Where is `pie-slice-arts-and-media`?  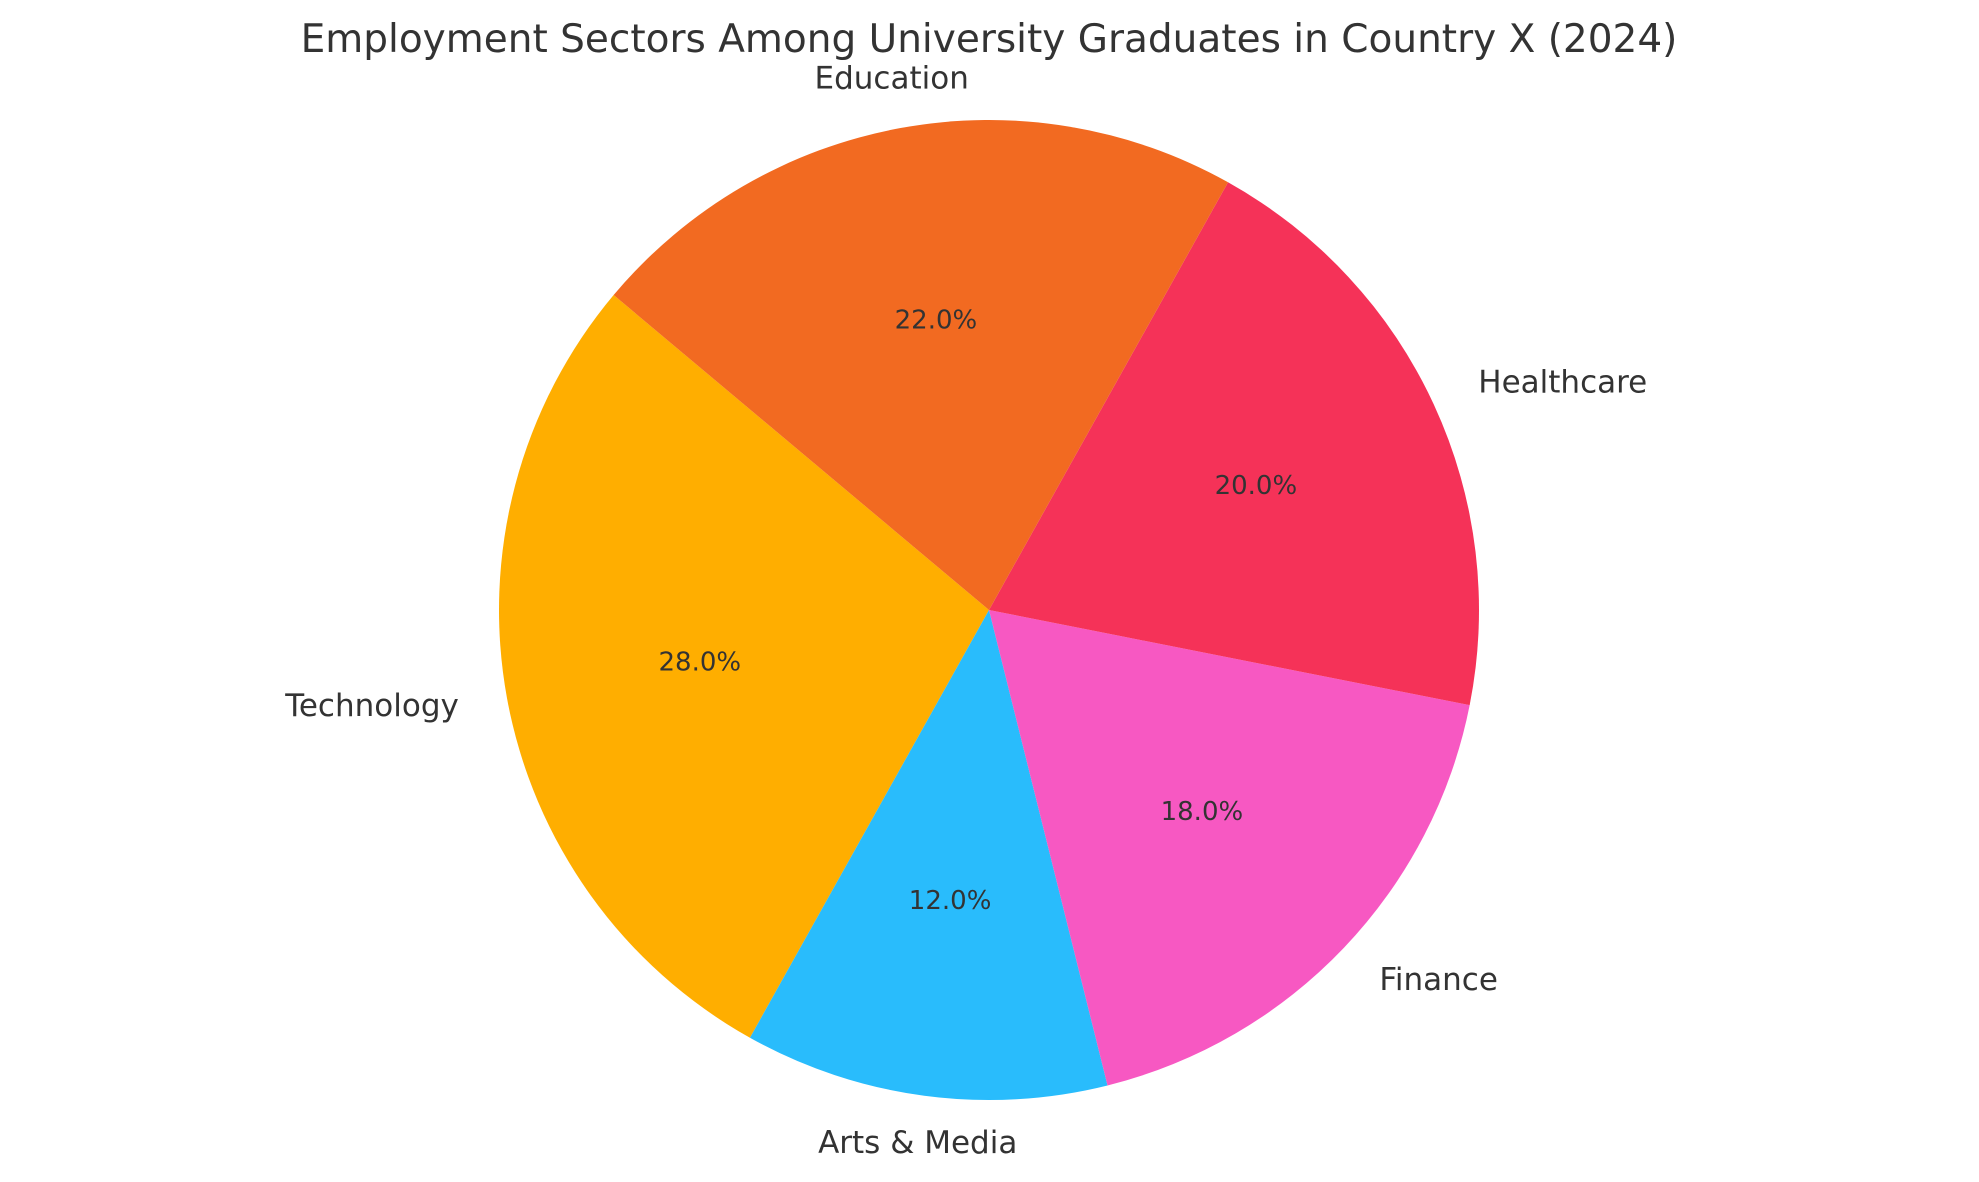 pie-slice-arts-and-media is located at coordinates (928, 855).